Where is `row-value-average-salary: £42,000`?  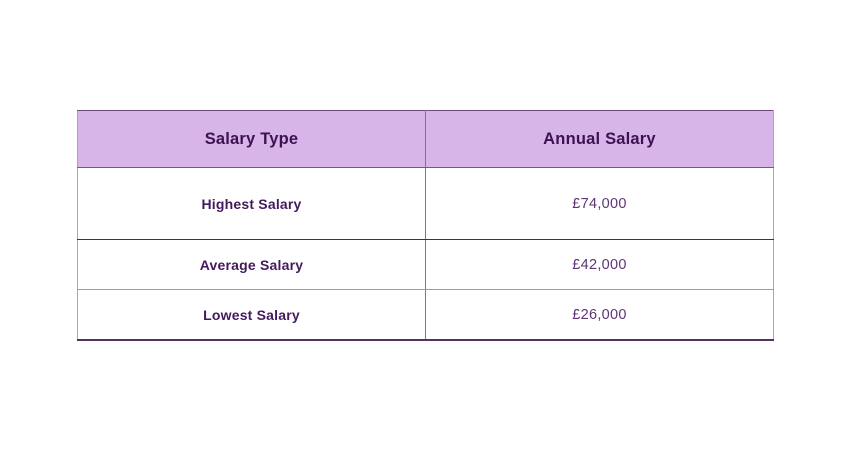 row-value-average-salary: £42,000 is located at coordinates (599, 264).